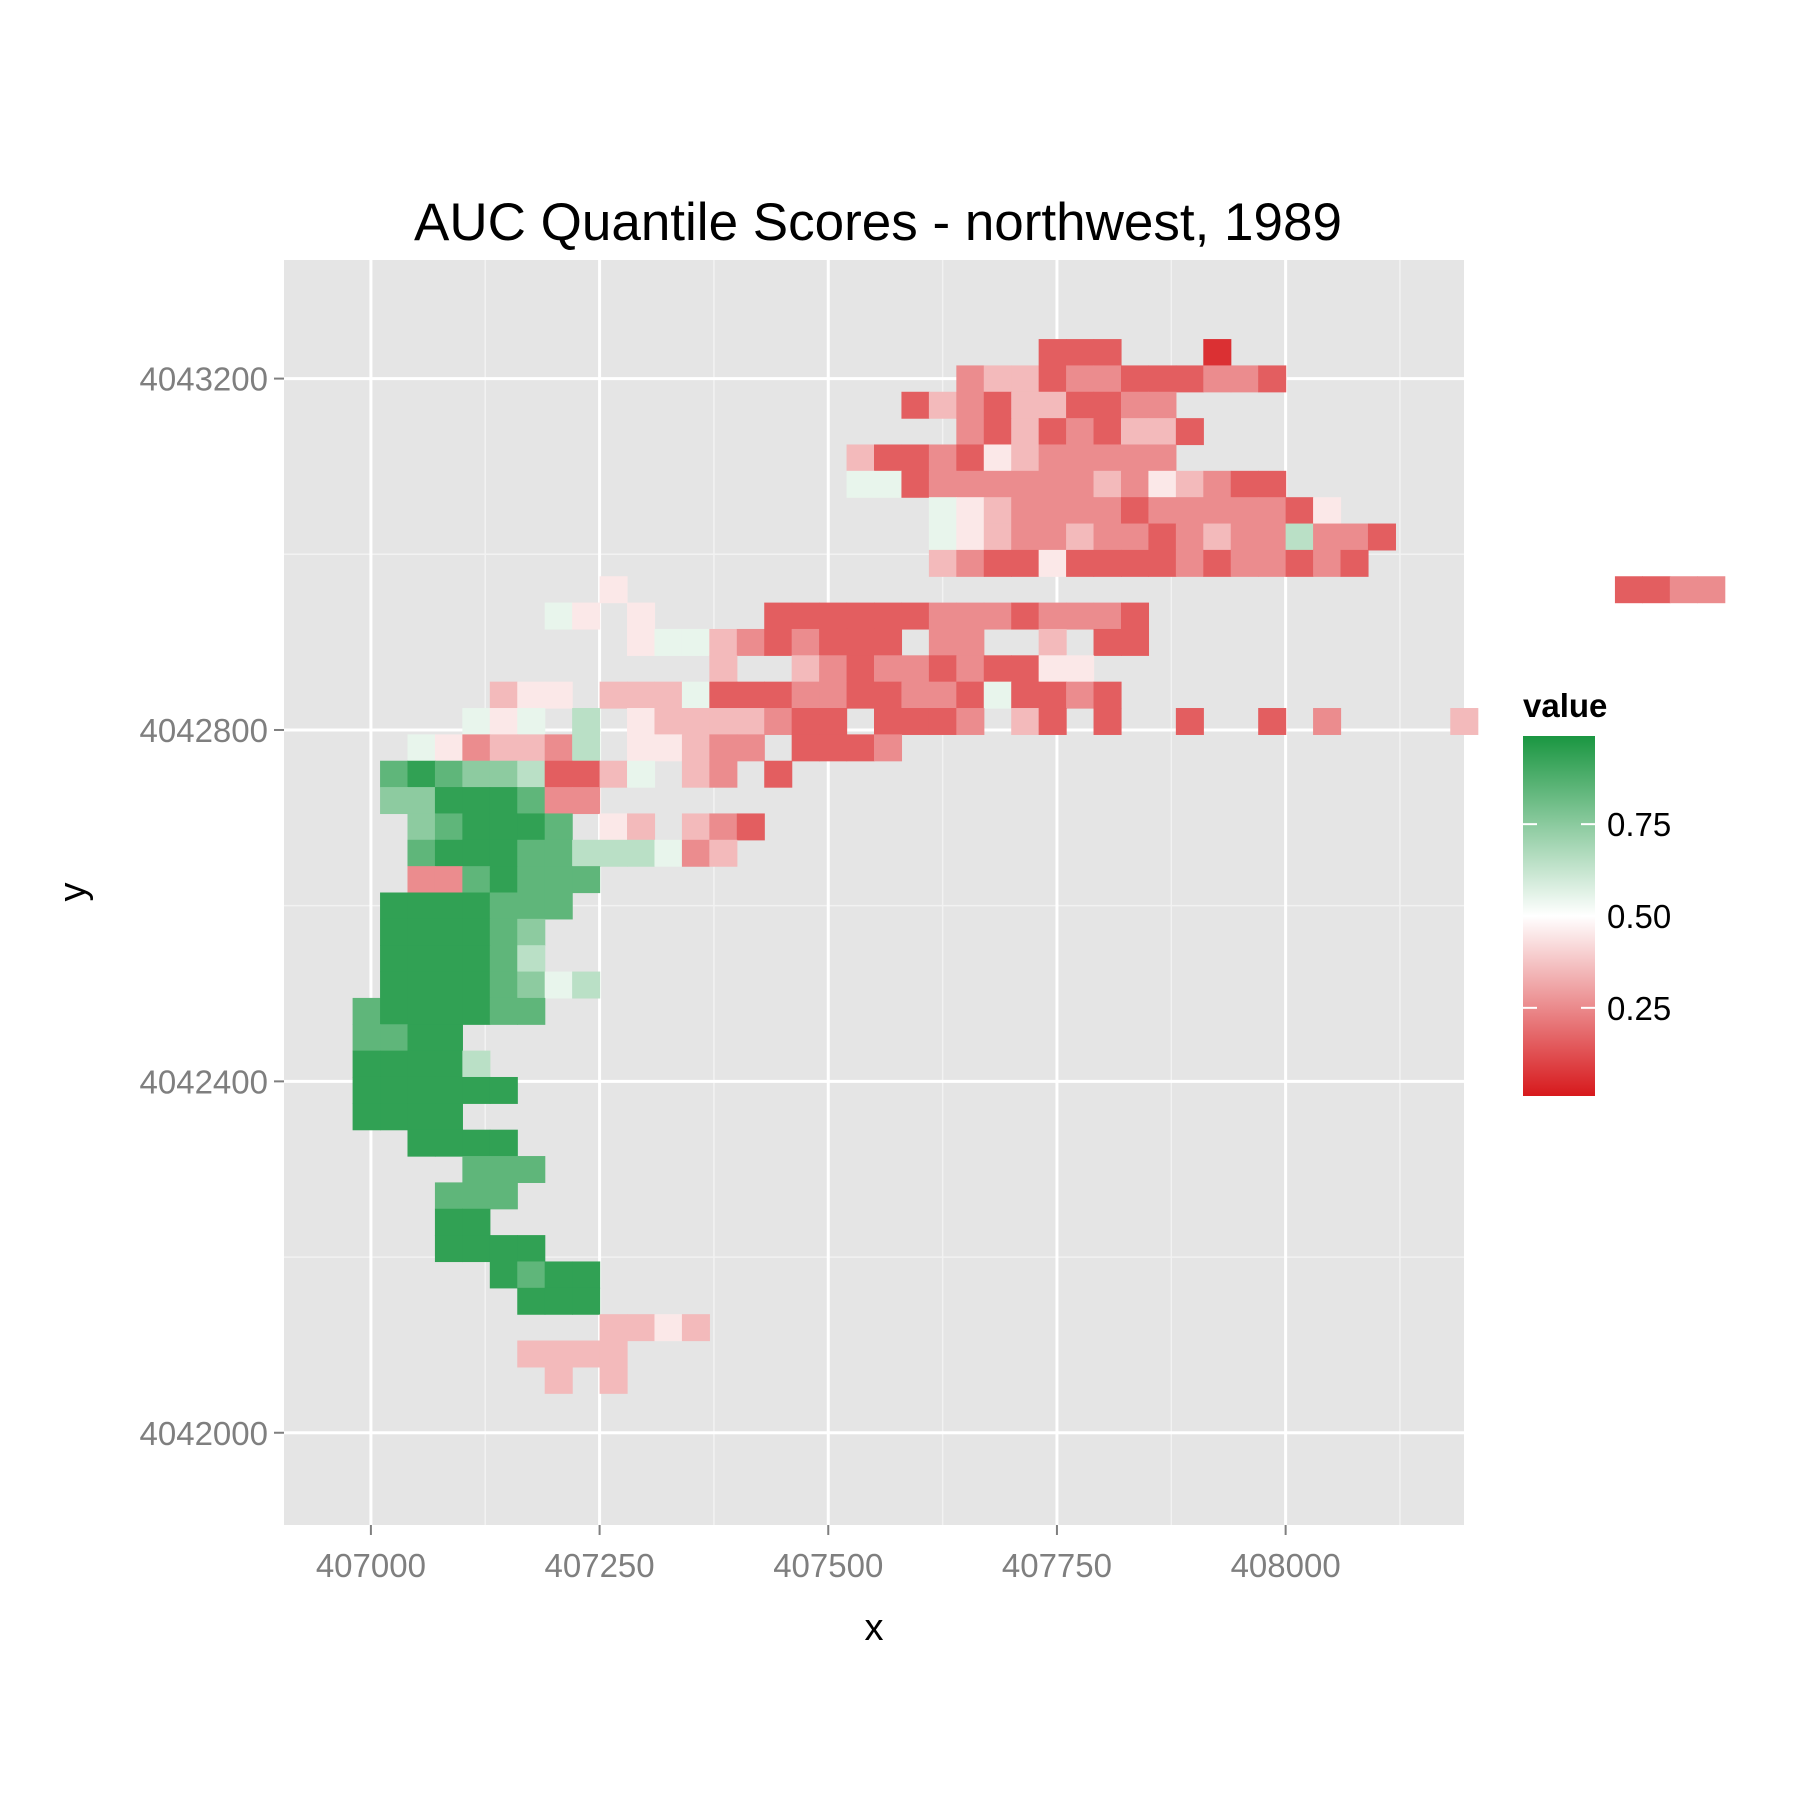 The height and width of the screenshot is (1800, 1800). What do you see at coordinates (1597, 891) in the screenshot?
I see `color-legend: value 0.25 0.50 0.75` at bounding box center [1597, 891].